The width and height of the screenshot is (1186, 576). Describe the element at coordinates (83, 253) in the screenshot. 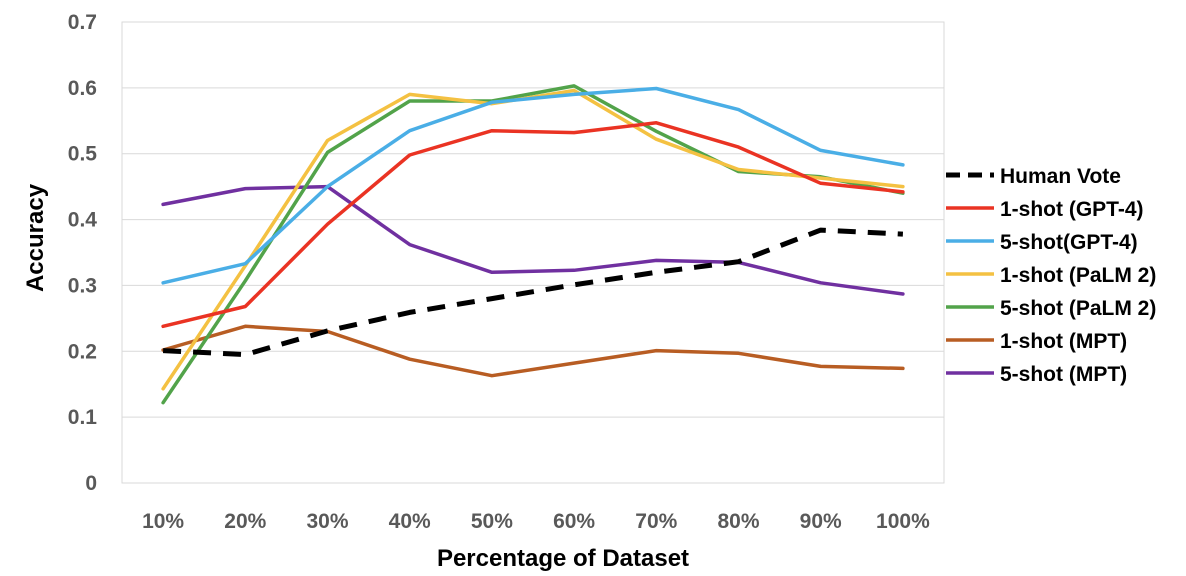

I see `y-axis-ticks: 0 0.1 0.2 0.3 0.4 0.5 0.6 0.7` at that location.